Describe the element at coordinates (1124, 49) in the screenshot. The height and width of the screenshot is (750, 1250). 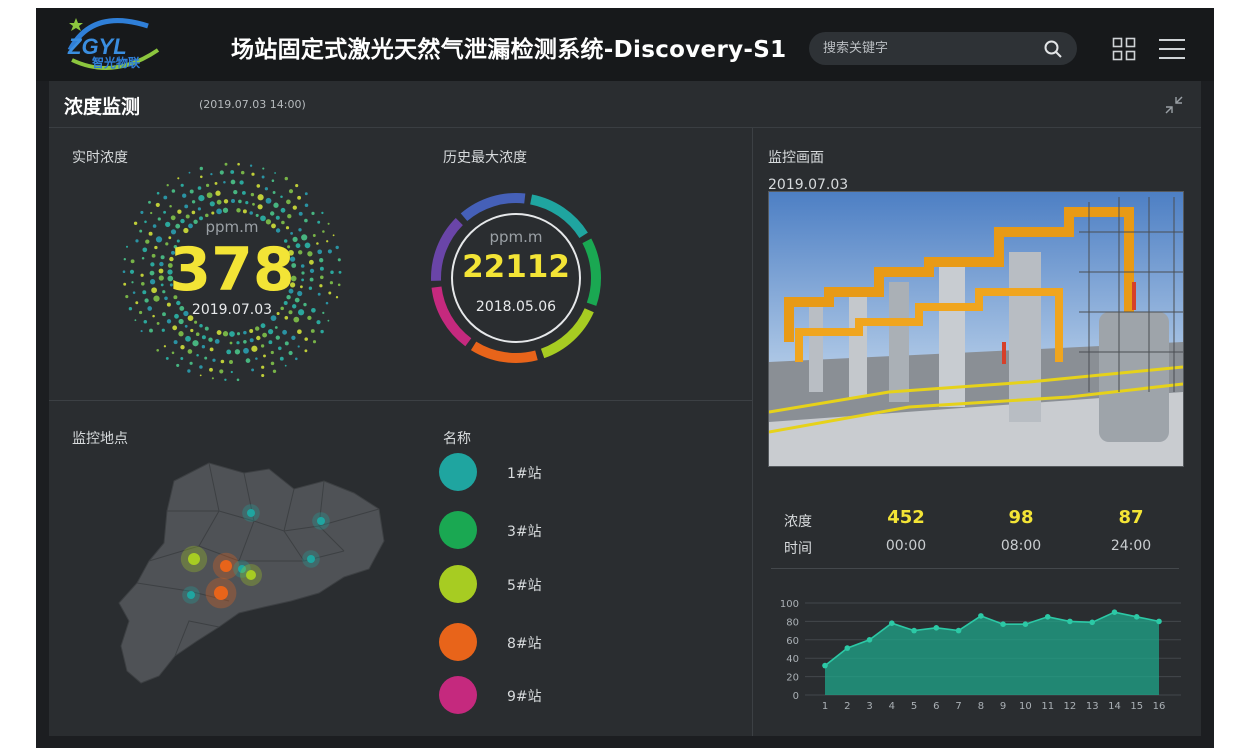
I see `grid-view-icon` at that location.